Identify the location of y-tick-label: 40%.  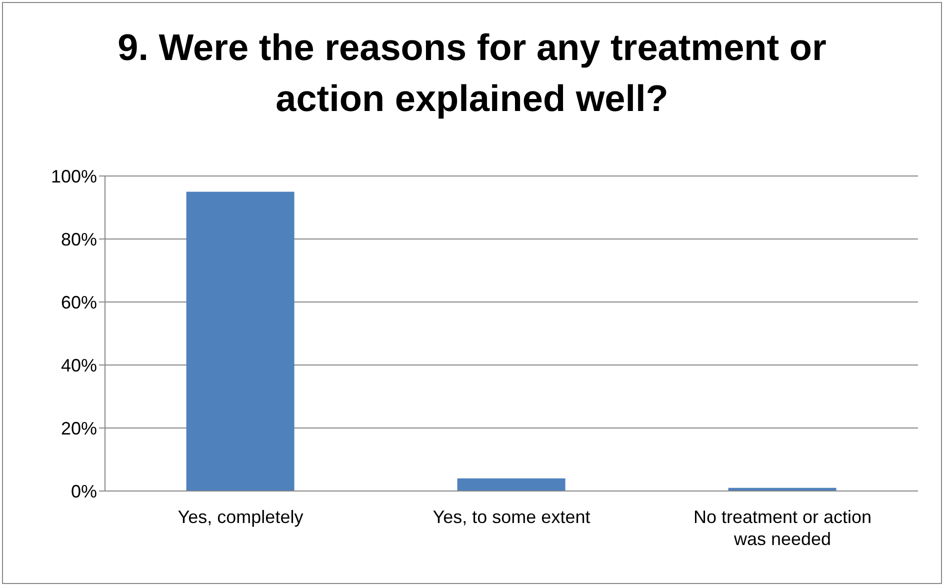
(78, 365).